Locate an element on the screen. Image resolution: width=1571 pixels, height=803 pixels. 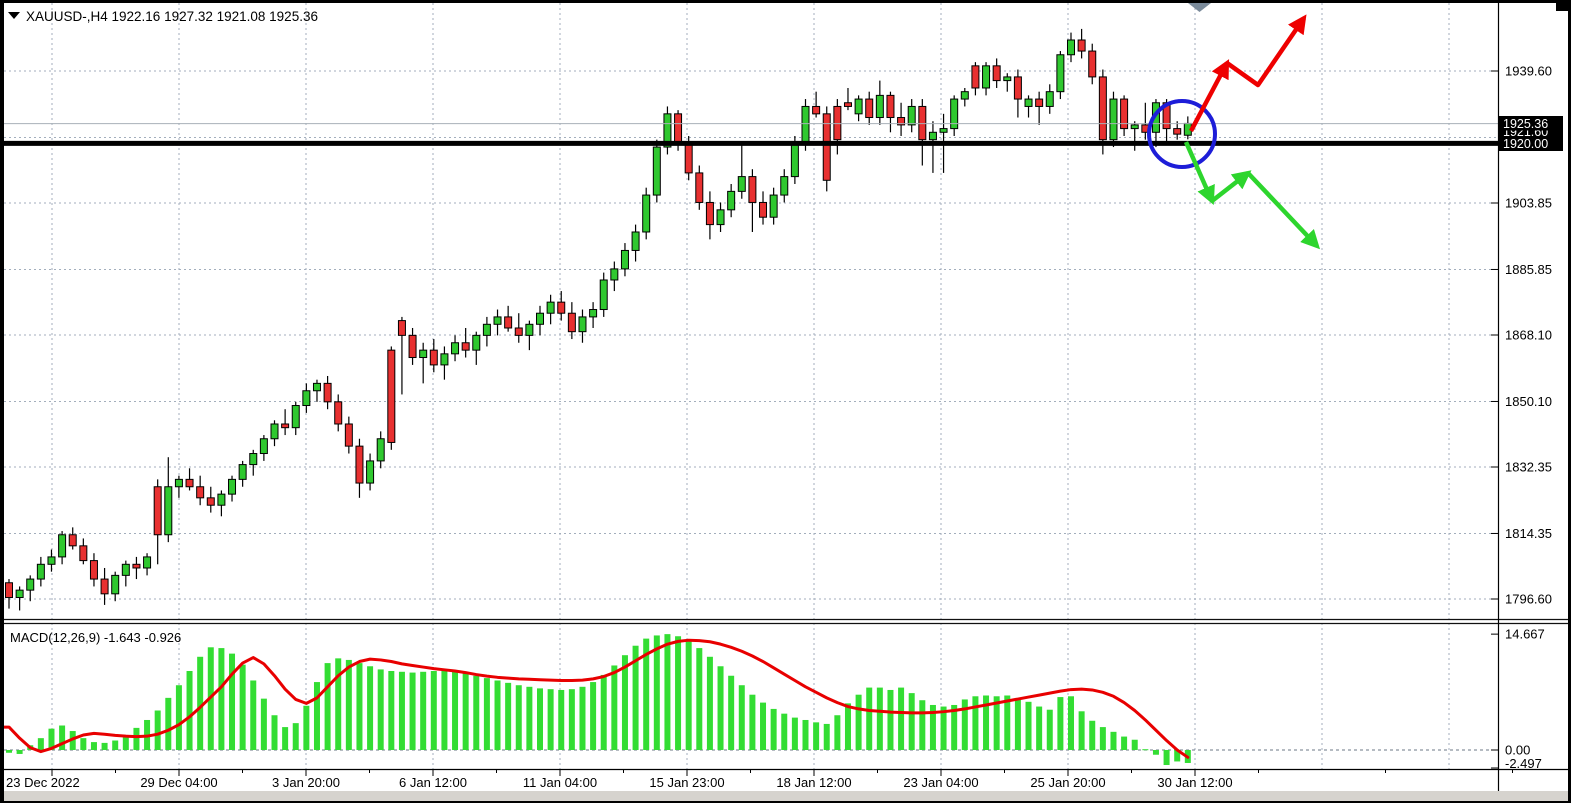
horizontal-lines-layer is located at coordinates (751, 134).